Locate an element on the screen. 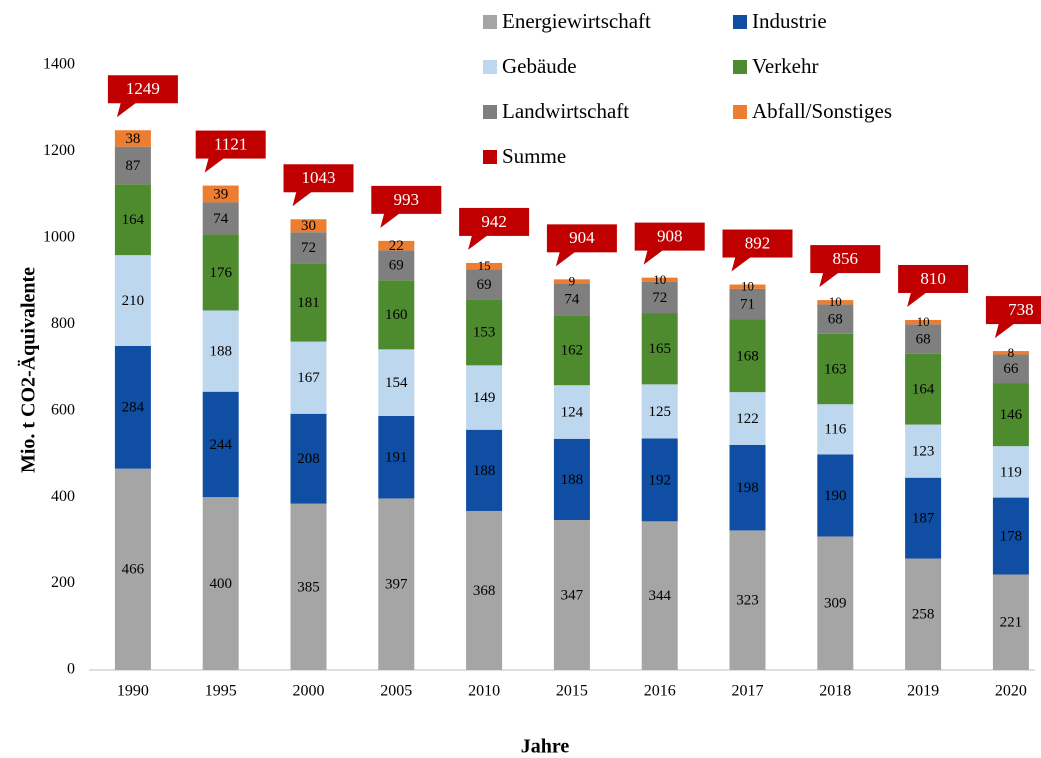  x-tick-label: 2000 is located at coordinates (309, 691).